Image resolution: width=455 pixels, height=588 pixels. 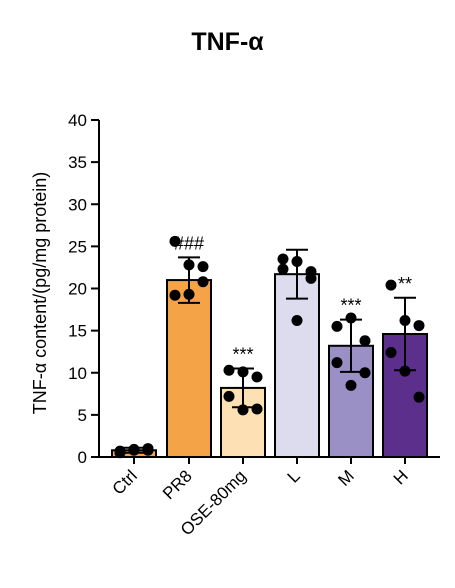 What do you see at coordinates (189, 369) in the screenshot?
I see `bar-pr8` at bounding box center [189, 369].